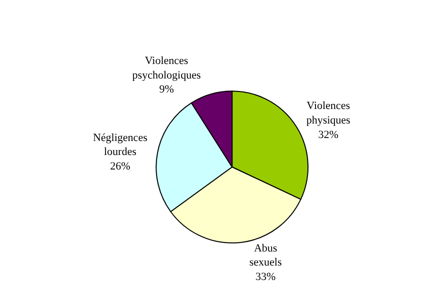  What do you see at coordinates (265, 276) in the screenshot?
I see `data-label: 33%` at bounding box center [265, 276].